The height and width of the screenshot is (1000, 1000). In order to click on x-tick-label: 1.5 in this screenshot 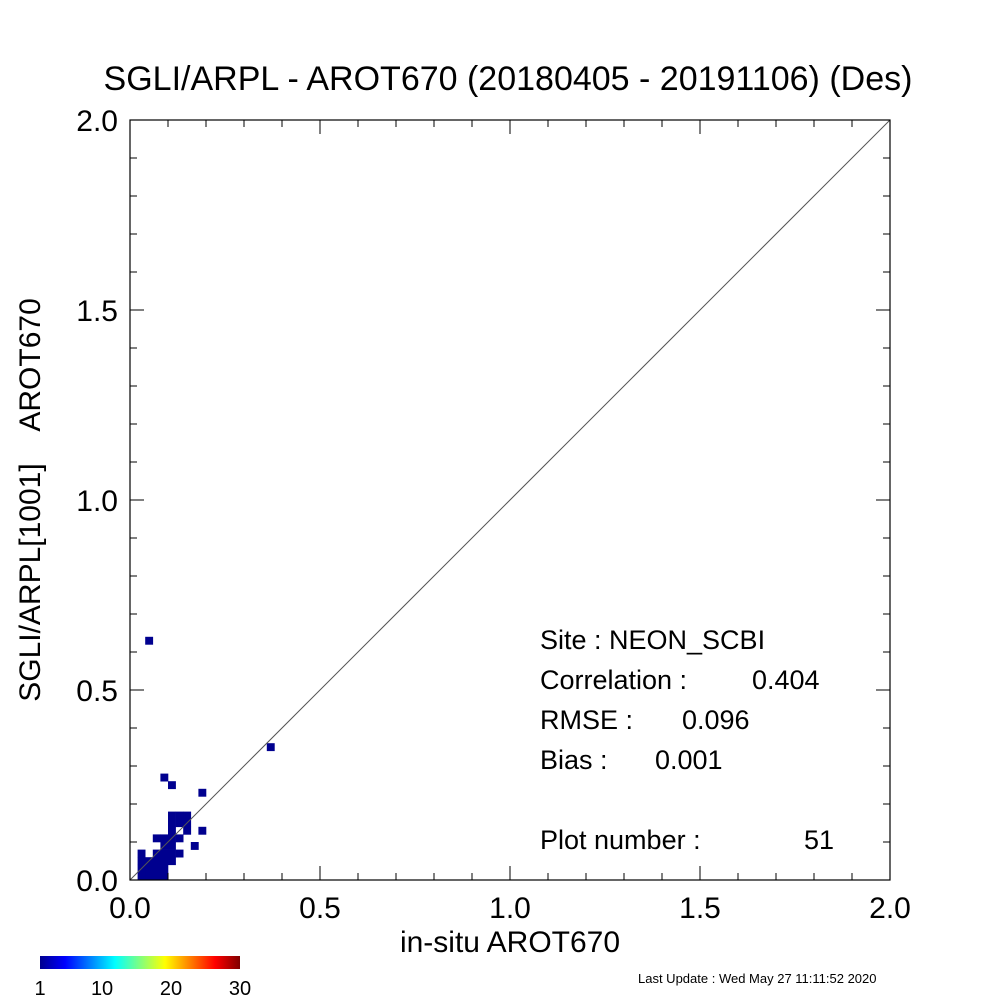, I will do `click(700, 908)`.